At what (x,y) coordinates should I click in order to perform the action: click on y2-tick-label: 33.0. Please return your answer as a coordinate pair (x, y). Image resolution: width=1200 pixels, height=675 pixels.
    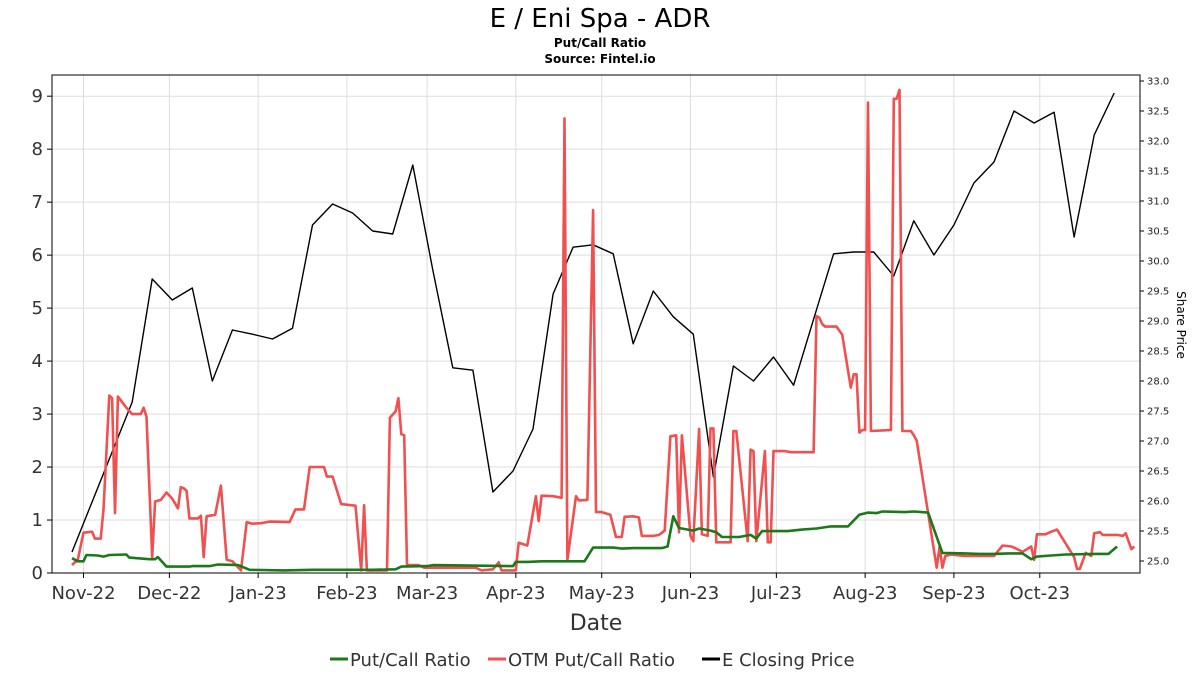
    Looking at the image, I should click on (1158, 82).